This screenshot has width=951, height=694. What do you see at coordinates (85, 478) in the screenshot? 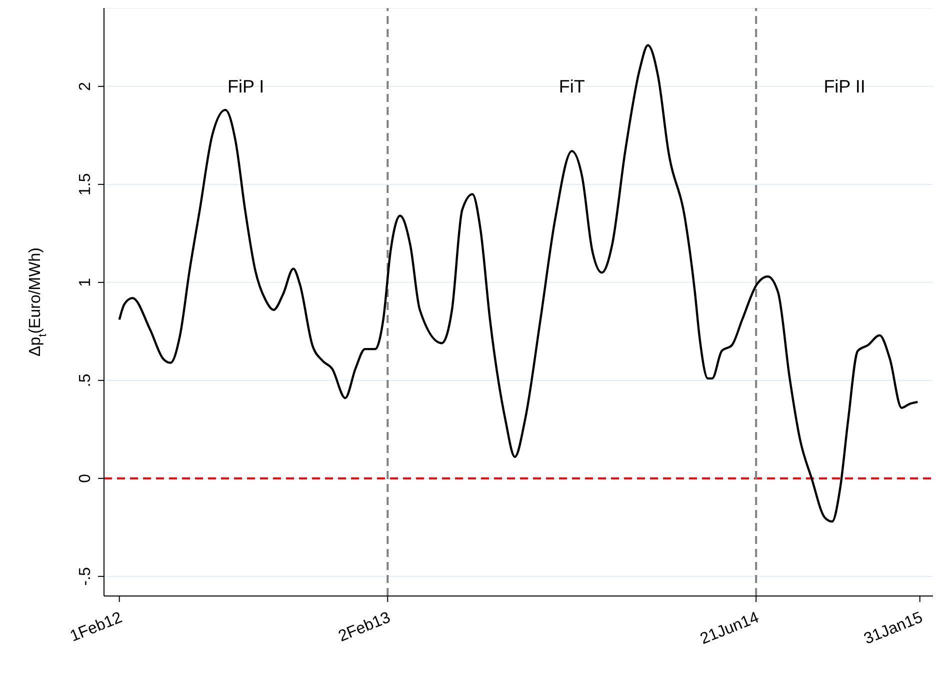
I see `y-tick-label: 0` at bounding box center [85, 478].